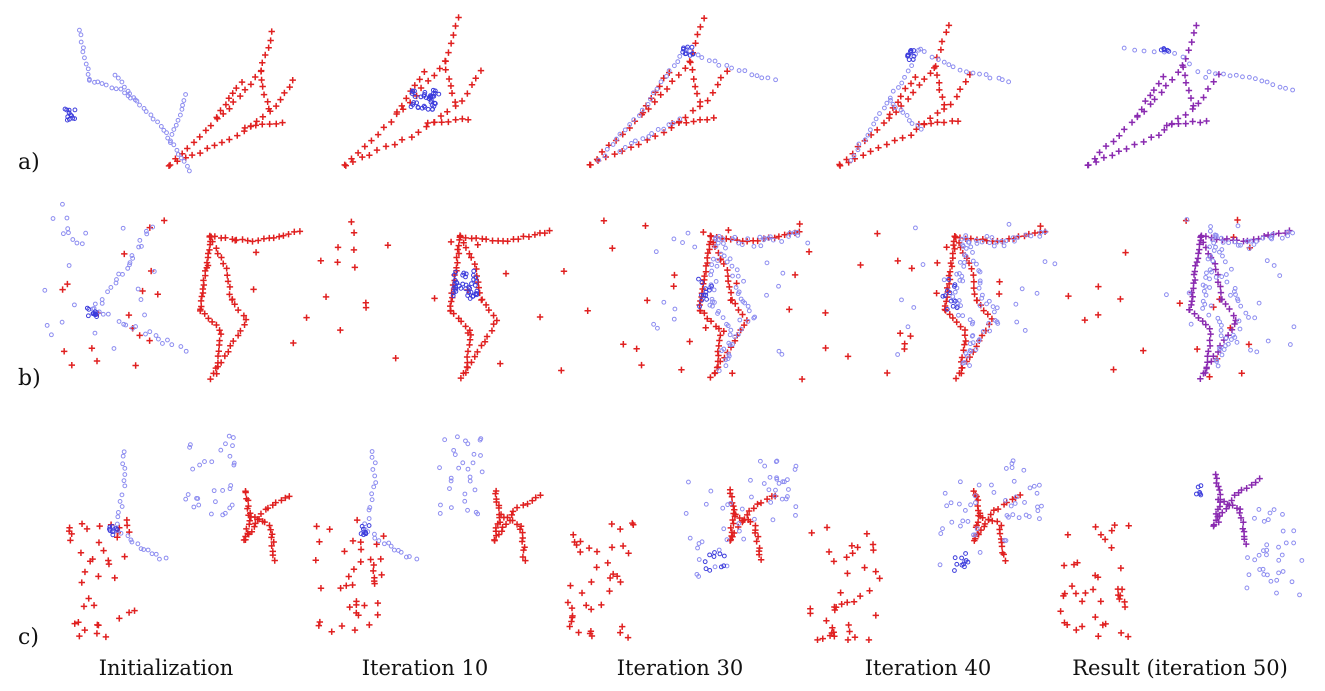 The height and width of the screenshot is (691, 1325). What do you see at coordinates (1190, 95) in the screenshot?
I see `panel-a-result` at bounding box center [1190, 95].